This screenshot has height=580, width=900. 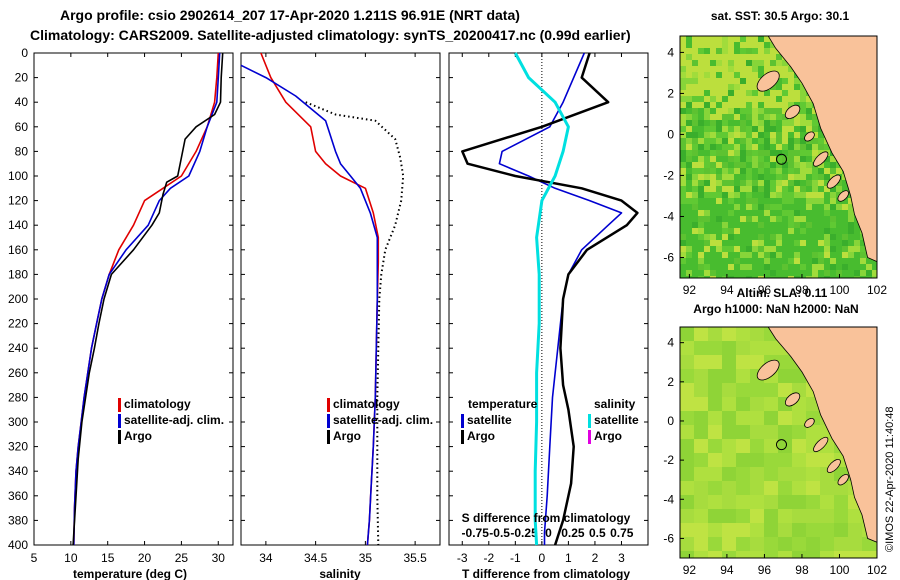 What do you see at coordinates (18, 250) in the screenshot?
I see `depth-tick-label: 160` at bounding box center [18, 250].